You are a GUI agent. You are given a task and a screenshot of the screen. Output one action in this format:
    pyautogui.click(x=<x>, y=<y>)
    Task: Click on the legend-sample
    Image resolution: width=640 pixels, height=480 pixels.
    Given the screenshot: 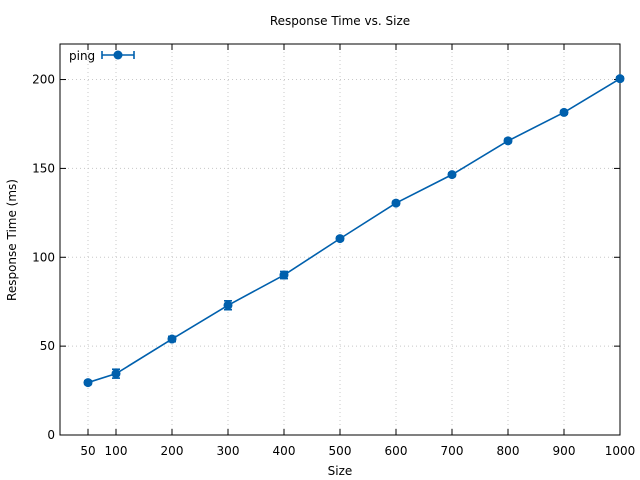 What is the action you would take?
    pyautogui.click(x=118, y=55)
    